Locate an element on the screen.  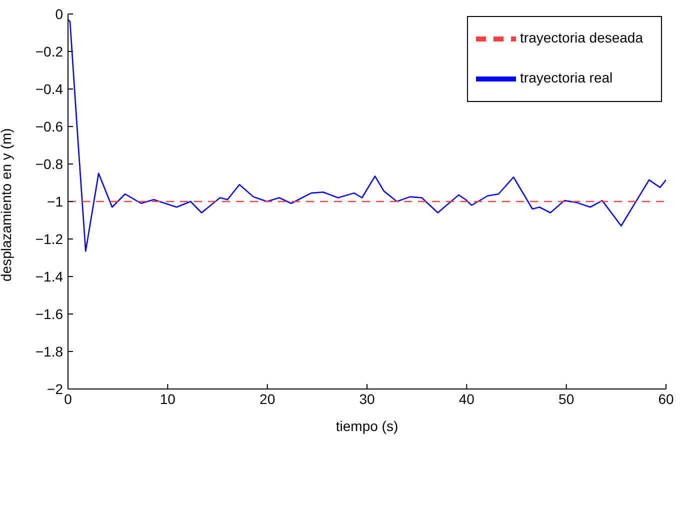
y-tick-label: 0 is located at coordinates (59, 14).